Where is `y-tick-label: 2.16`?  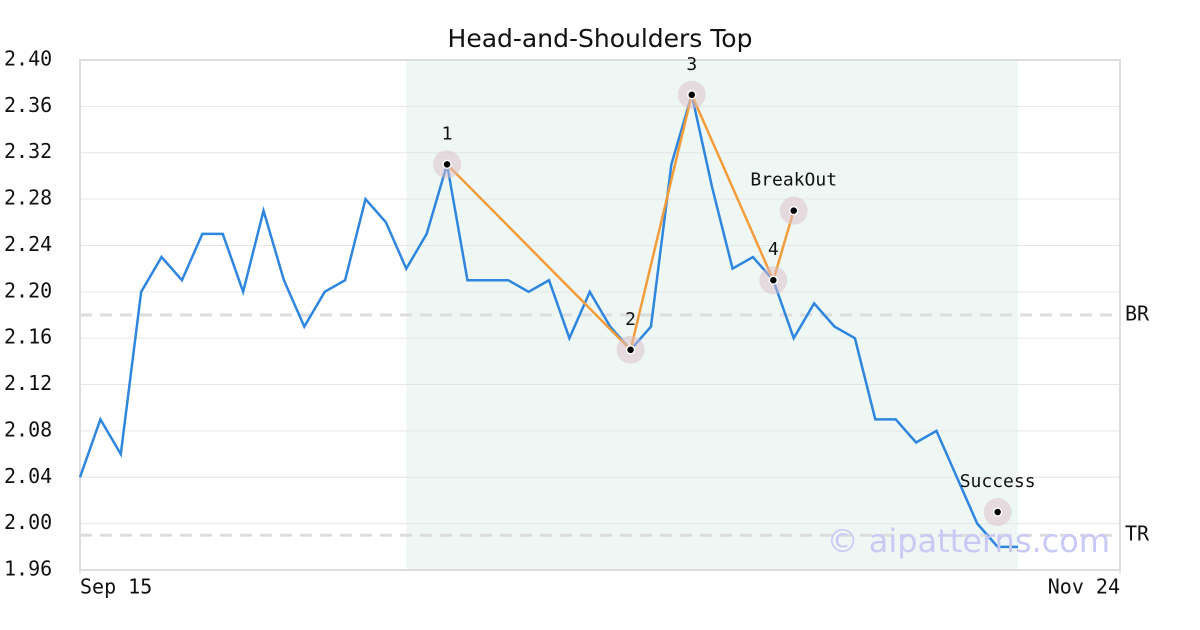 y-tick-label: 2.16 is located at coordinates (28, 337).